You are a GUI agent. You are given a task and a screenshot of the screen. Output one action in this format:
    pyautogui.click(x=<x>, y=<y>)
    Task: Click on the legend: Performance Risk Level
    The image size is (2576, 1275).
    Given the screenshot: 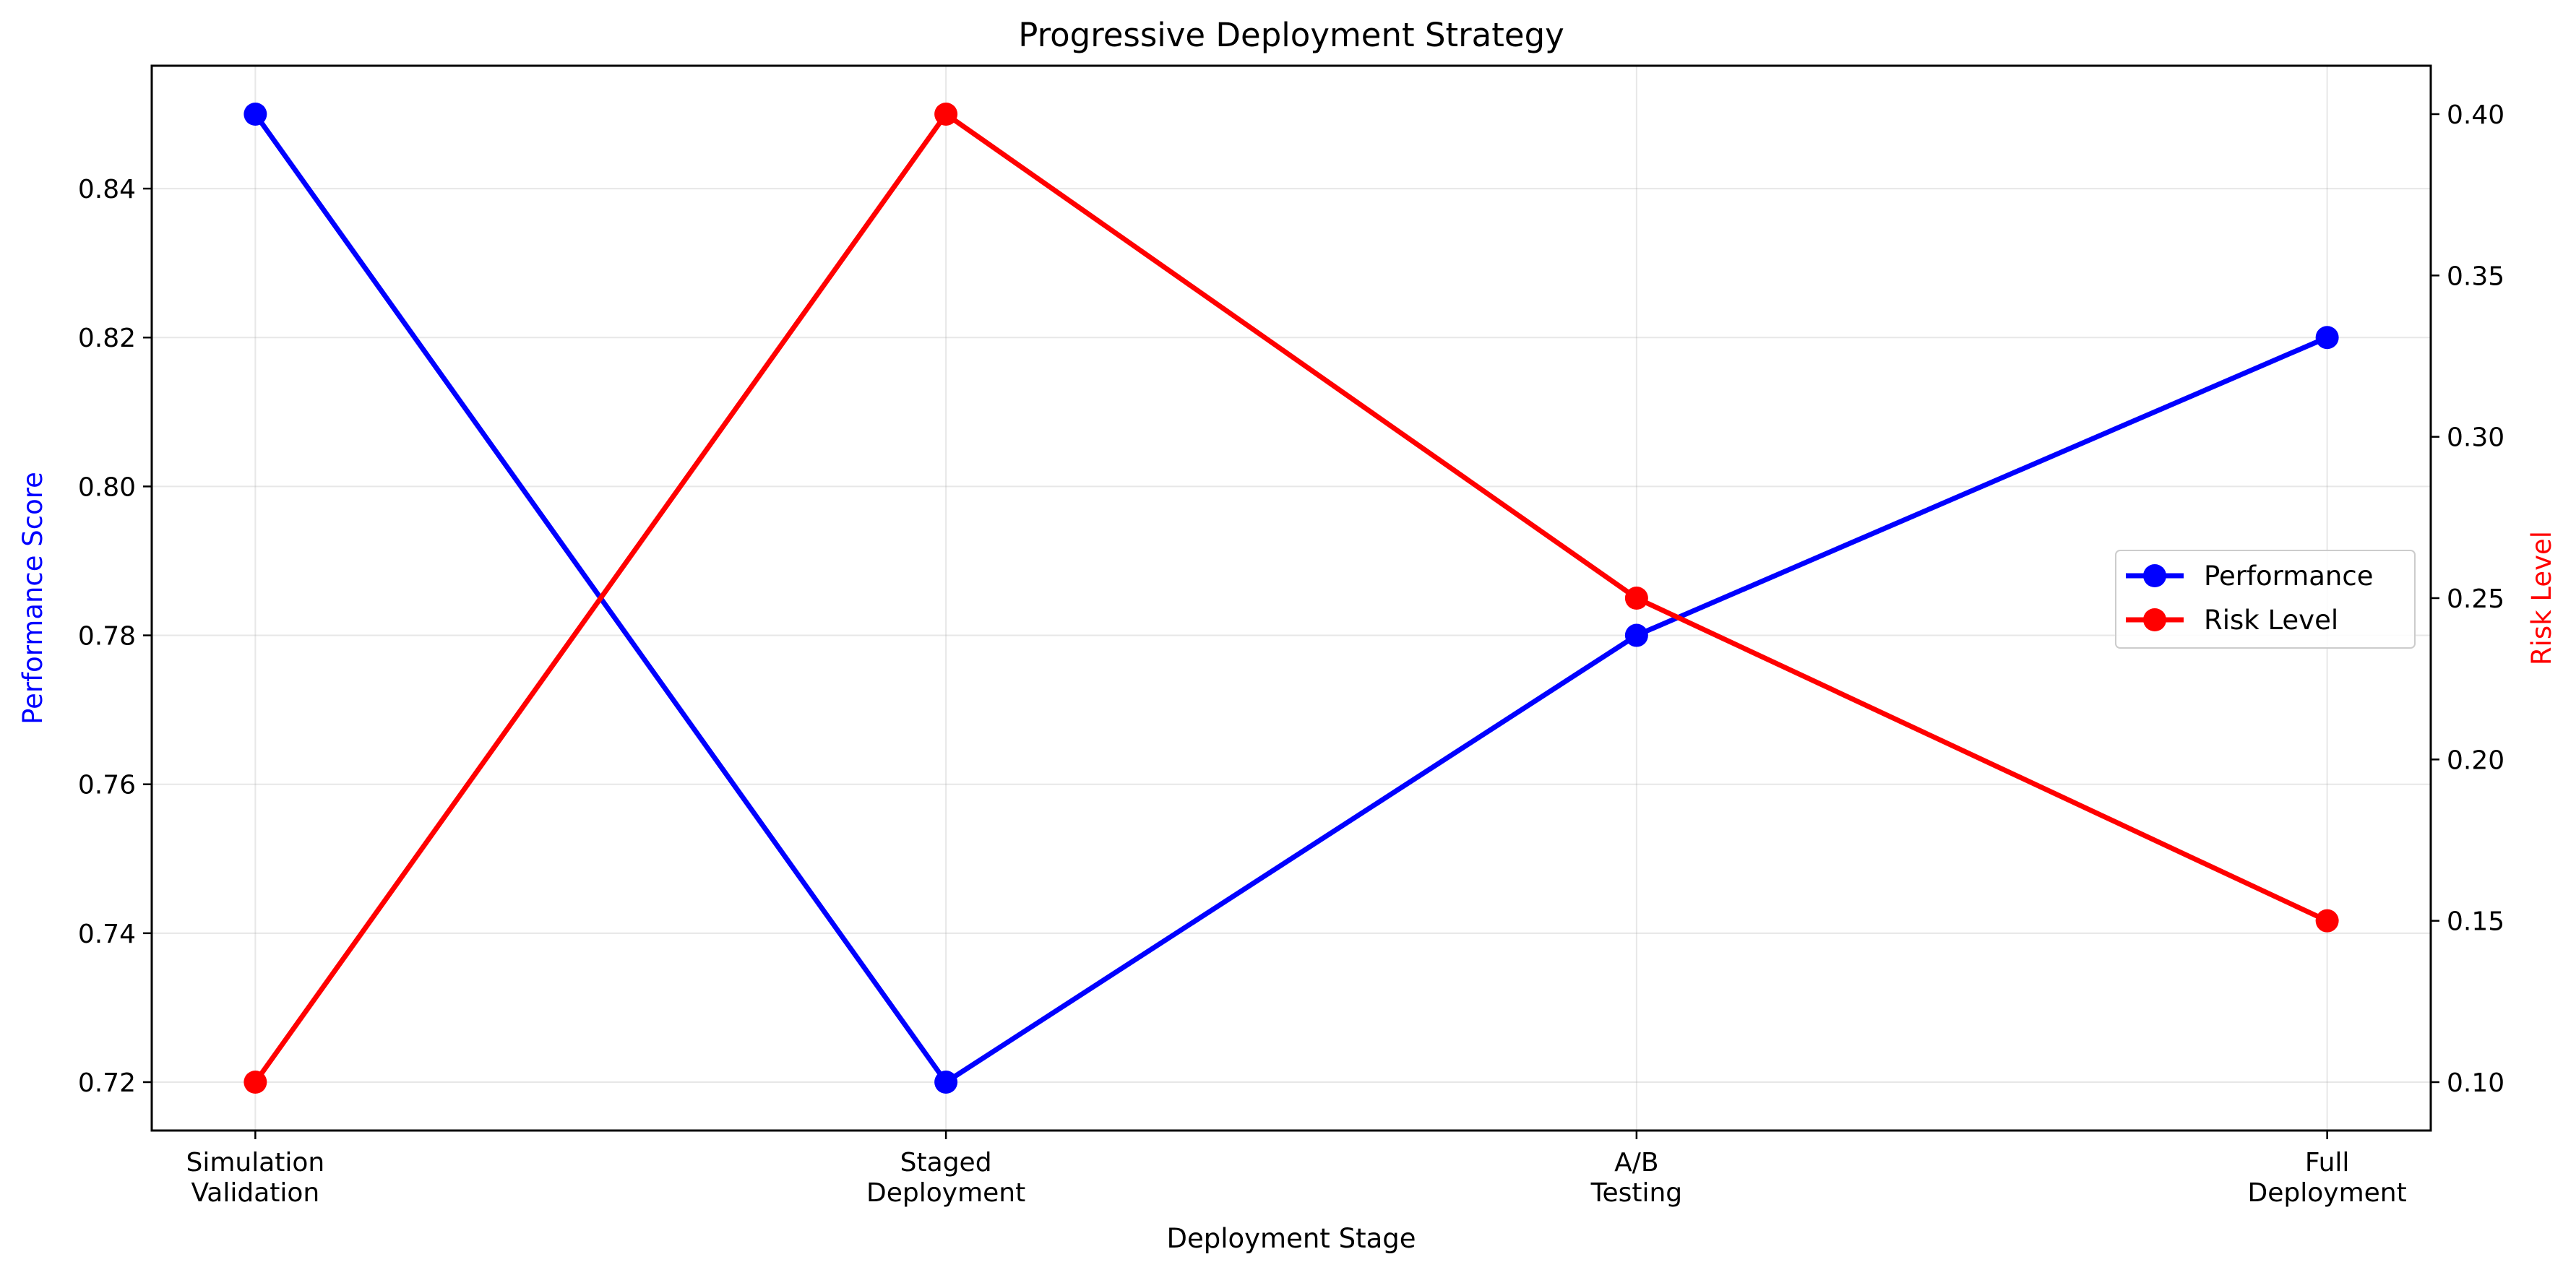 What is the action you would take?
    pyautogui.click(x=2265, y=599)
    